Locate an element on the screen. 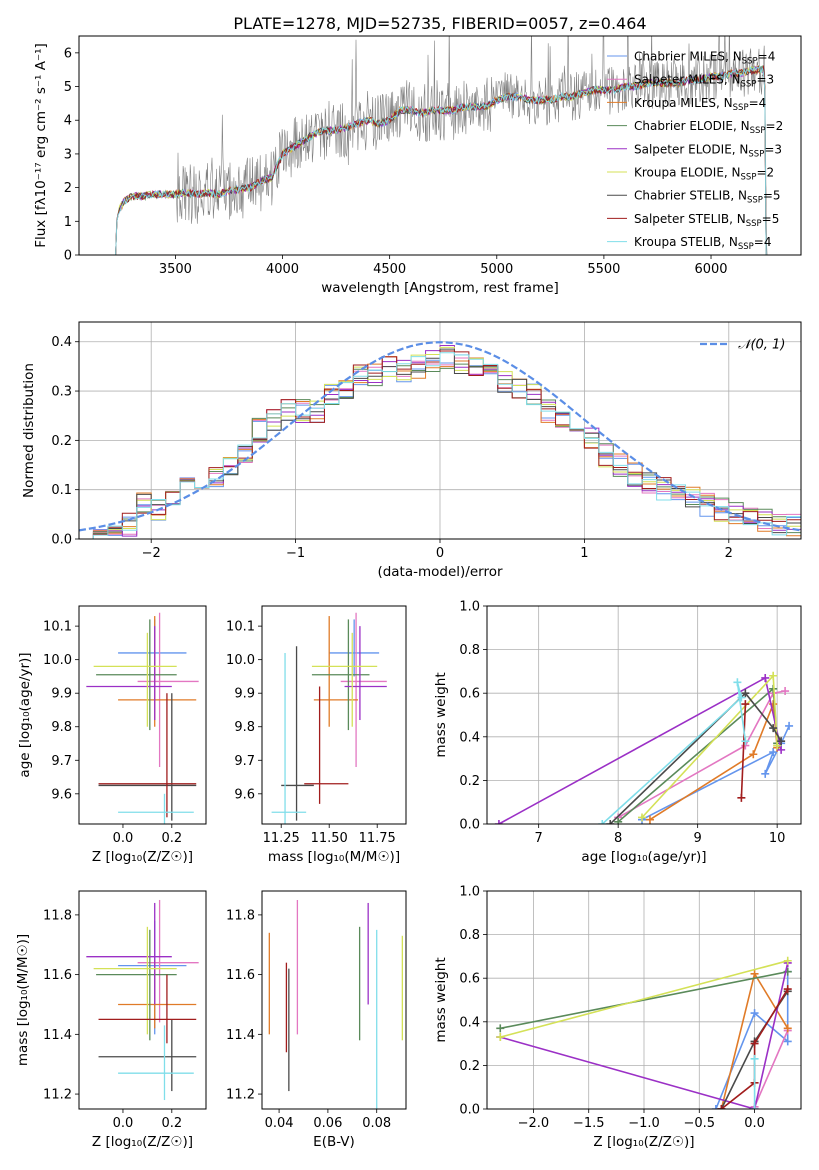 This screenshot has width=819, height=1170. x-tick-label: 11.25 is located at coordinates (281, 838).